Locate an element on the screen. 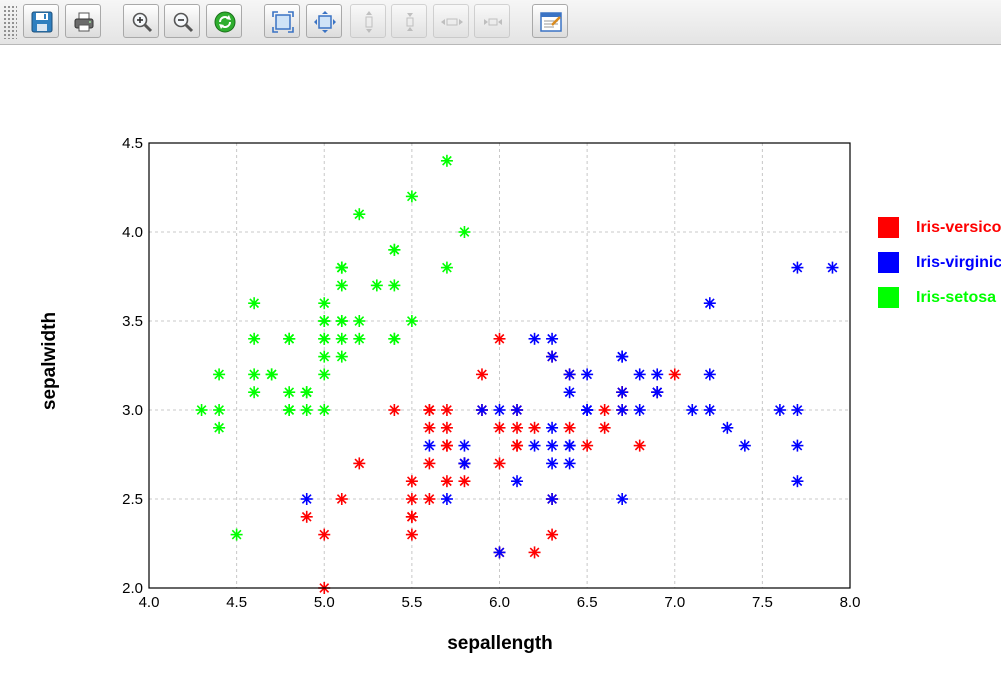 Image resolution: width=1001 pixels, height=683 pixels. save-button is located at coordinates (41, 21).